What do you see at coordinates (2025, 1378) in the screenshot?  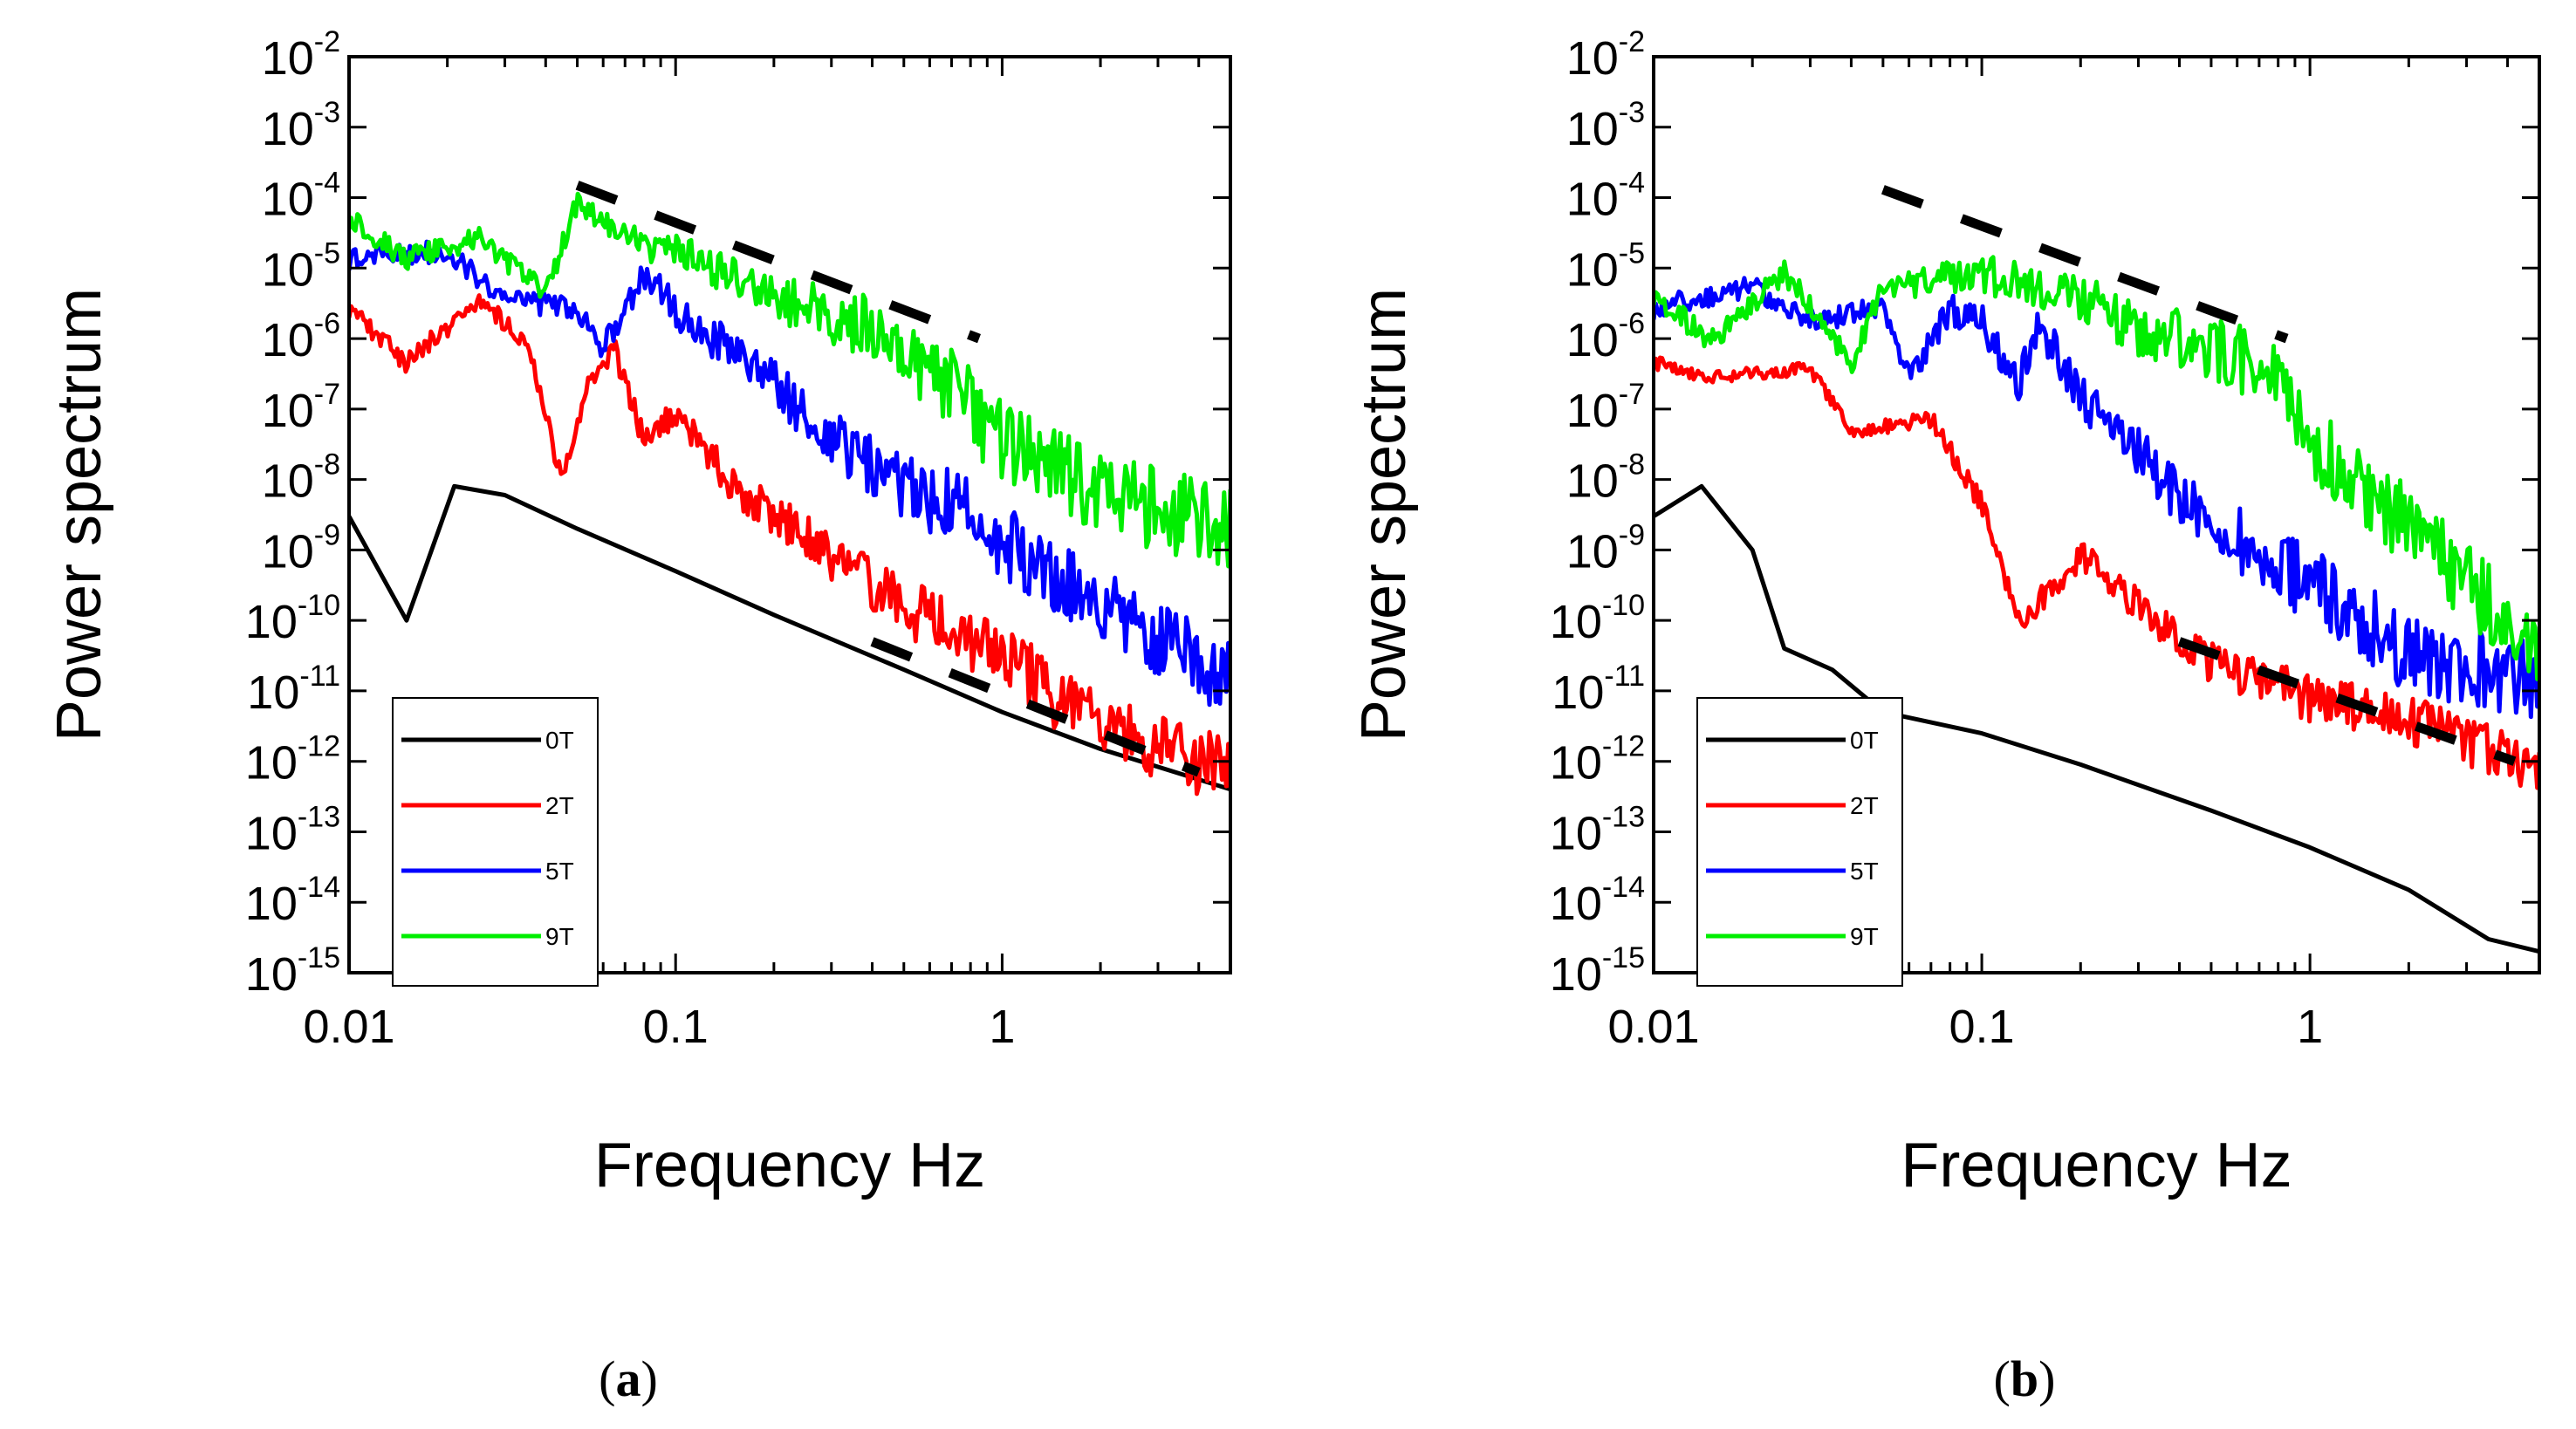 I see `panel-caption: (b)` at bounding box center [2025, 1378].